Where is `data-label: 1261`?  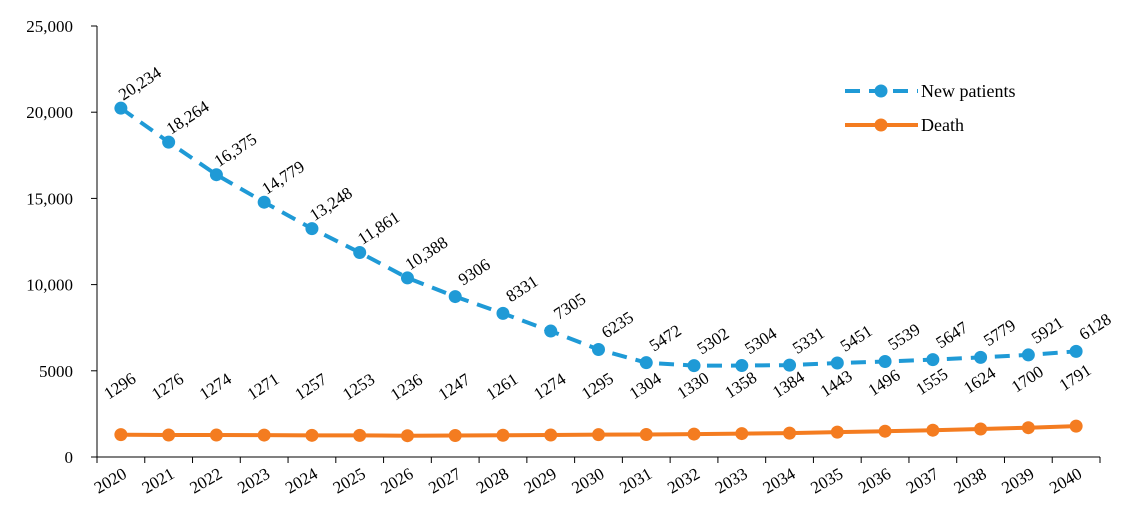 data-label: 1261 is located at coordinates (502, 386).